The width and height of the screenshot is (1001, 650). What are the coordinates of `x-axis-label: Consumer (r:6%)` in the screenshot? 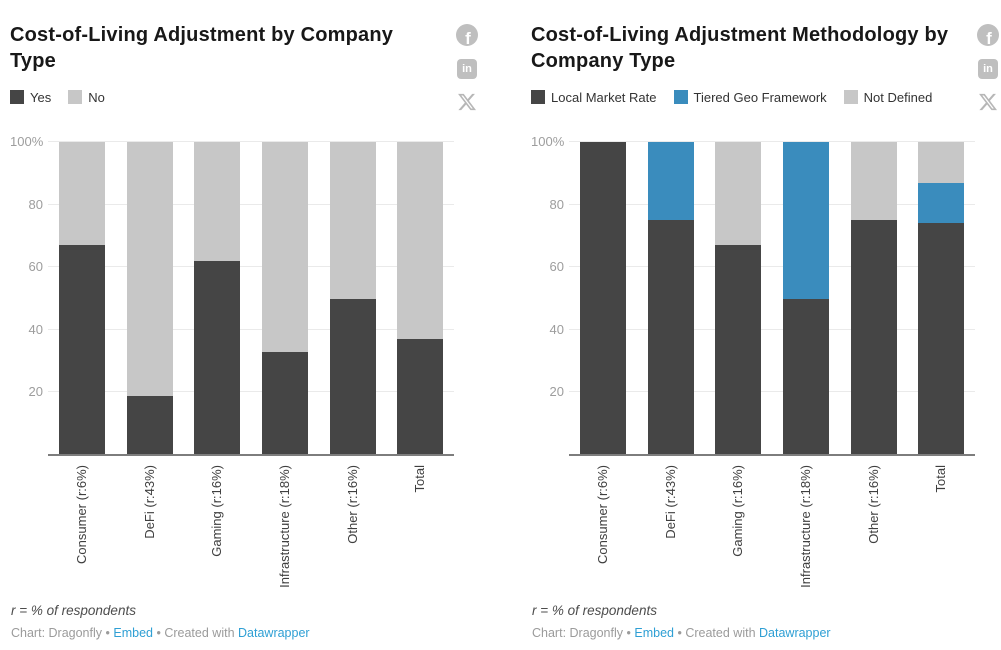 It's located at (81, 514).